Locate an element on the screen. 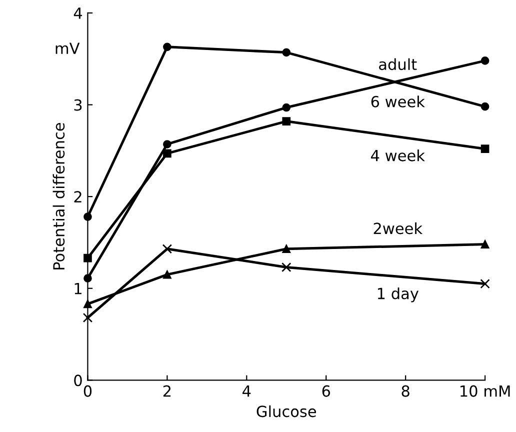 The image size is (516, 432). x-axis-title: Glucose is located at coordinates (286, 411).